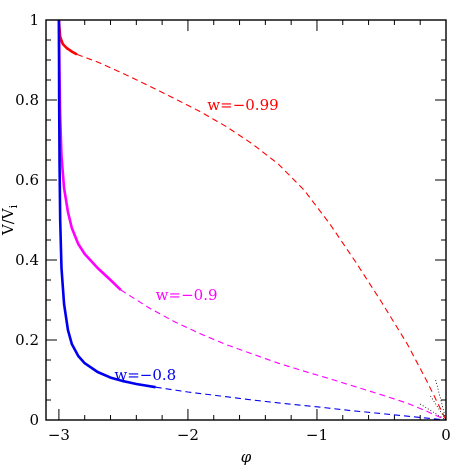 The height and width of the screenshot is (471, 471). Describe the element at coordinates (89, 155) in the screenshot. I see `series-1-solid-line` at that location.